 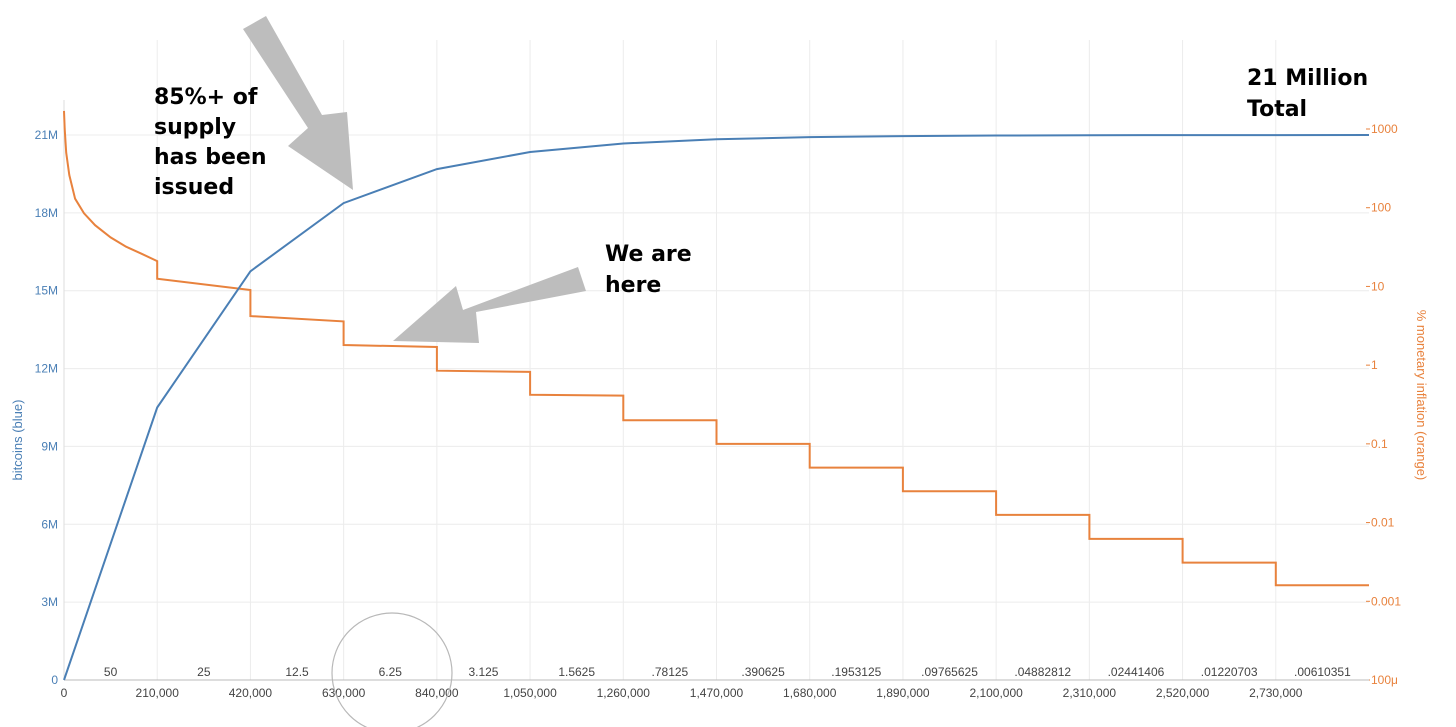 I want to click on block-reward-label: 12.5, so click(x=297, y=672).